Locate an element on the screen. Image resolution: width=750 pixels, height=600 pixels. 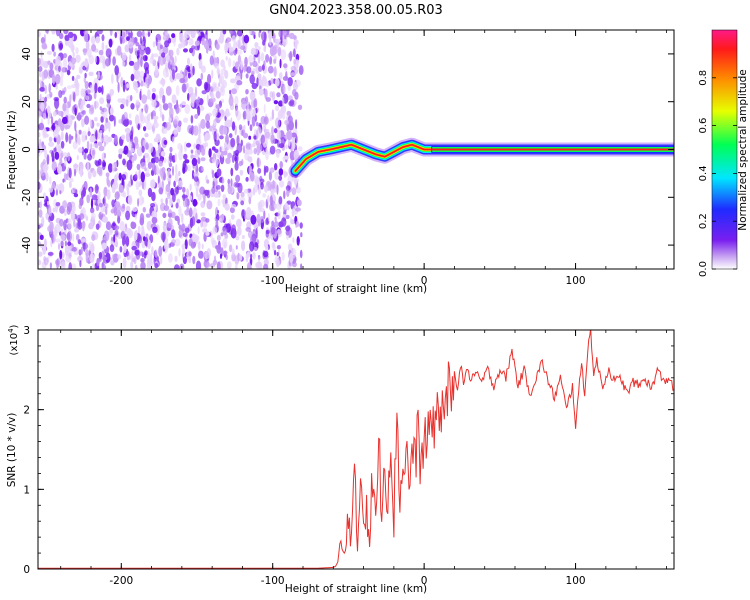
colorbar-label: Normalized spectral amplitude is located at coordinates (743, 149).